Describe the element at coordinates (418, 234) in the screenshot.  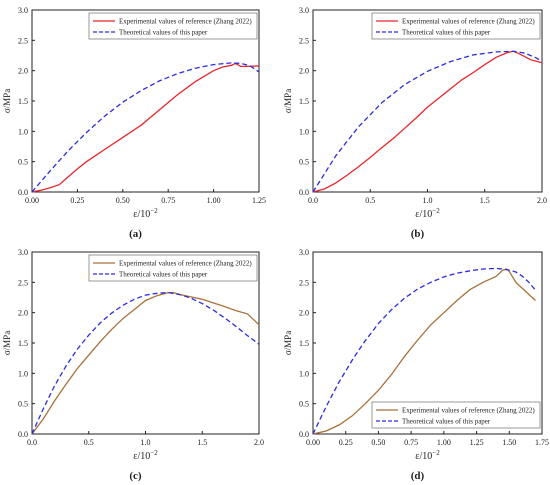
I see `panel-label: (b)` at that location.